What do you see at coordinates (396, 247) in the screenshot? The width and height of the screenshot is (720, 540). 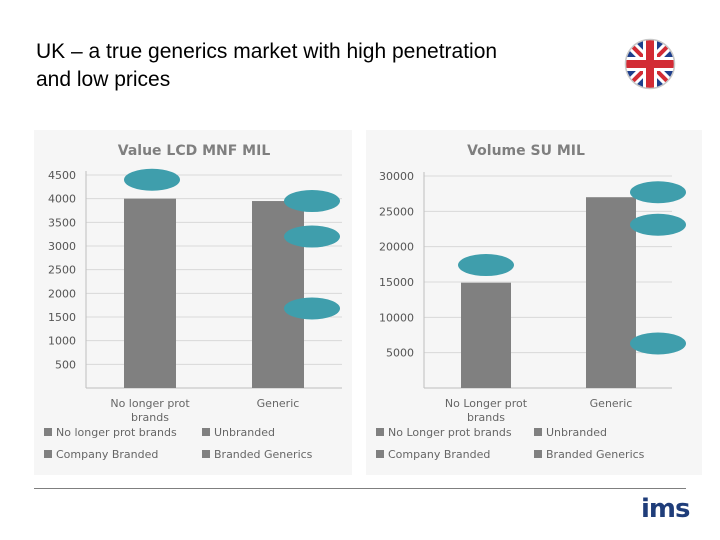 I see `y-tick-label: 20000` at bounding box center [396, 247].